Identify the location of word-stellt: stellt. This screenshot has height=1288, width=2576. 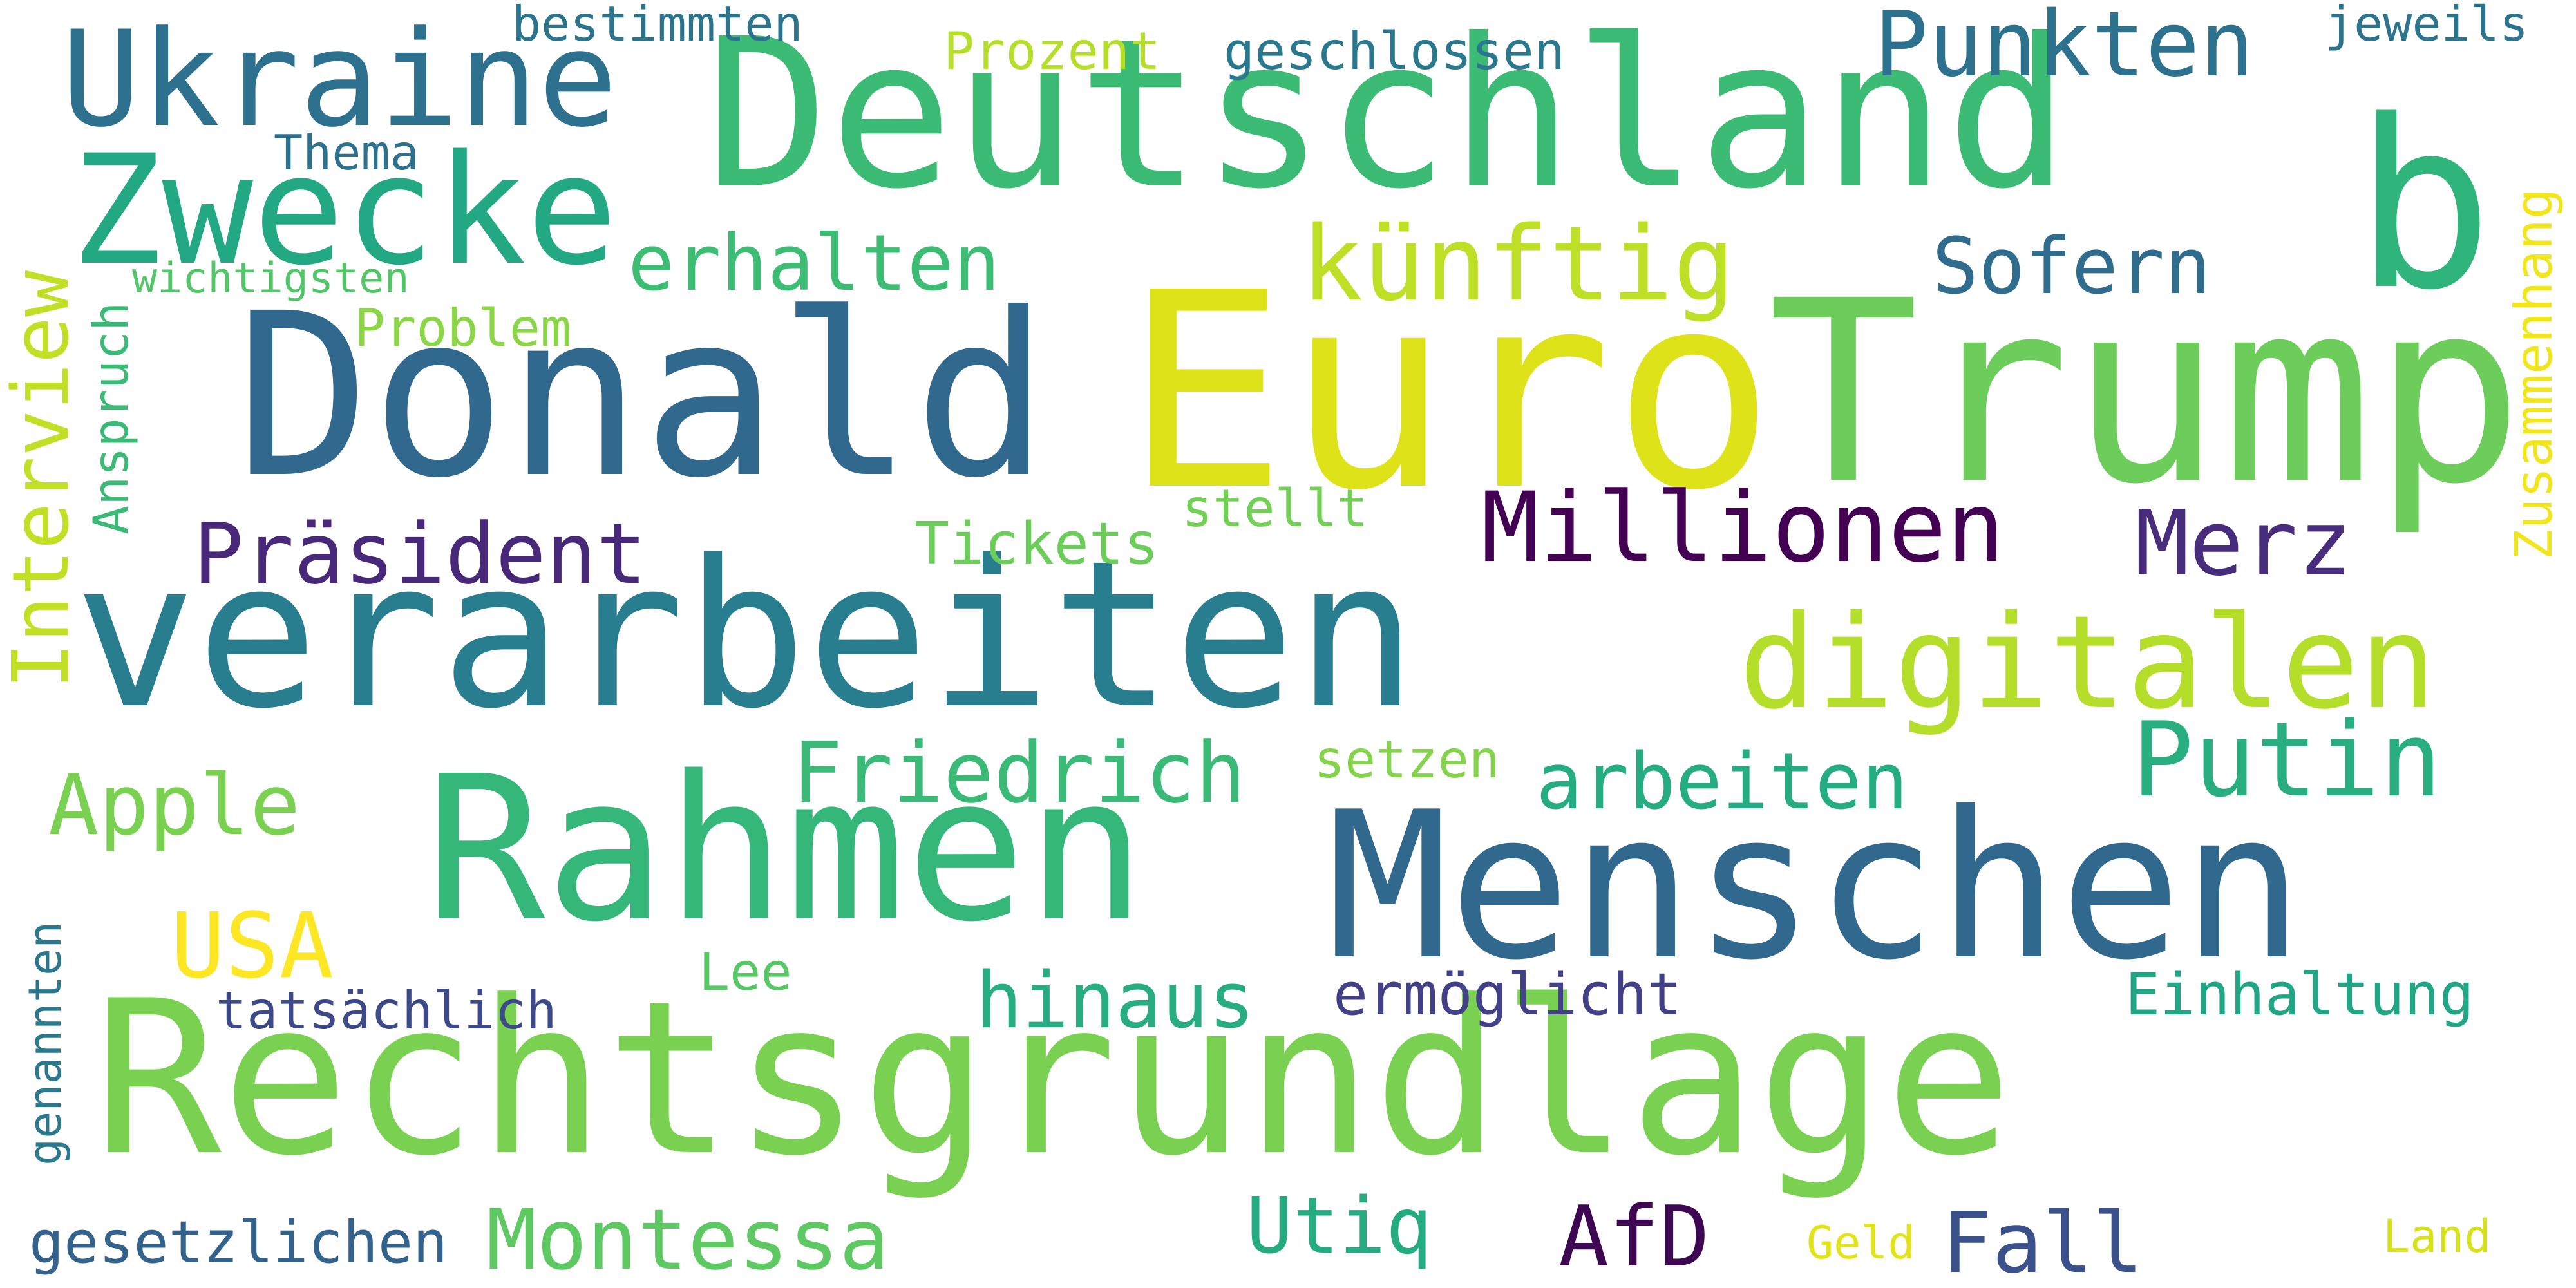
(1275, 508).